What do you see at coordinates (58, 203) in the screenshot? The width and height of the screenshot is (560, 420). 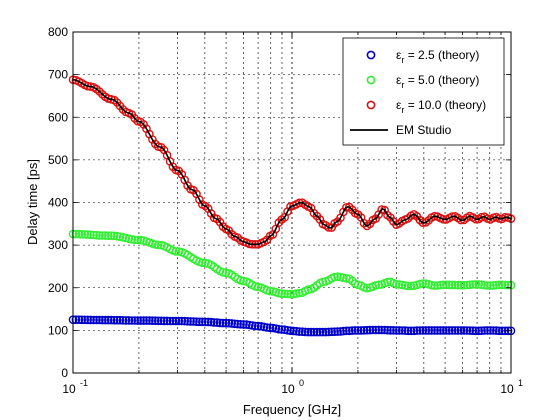 I see `y-tick-label: 400` at bounding box center [58, 203].